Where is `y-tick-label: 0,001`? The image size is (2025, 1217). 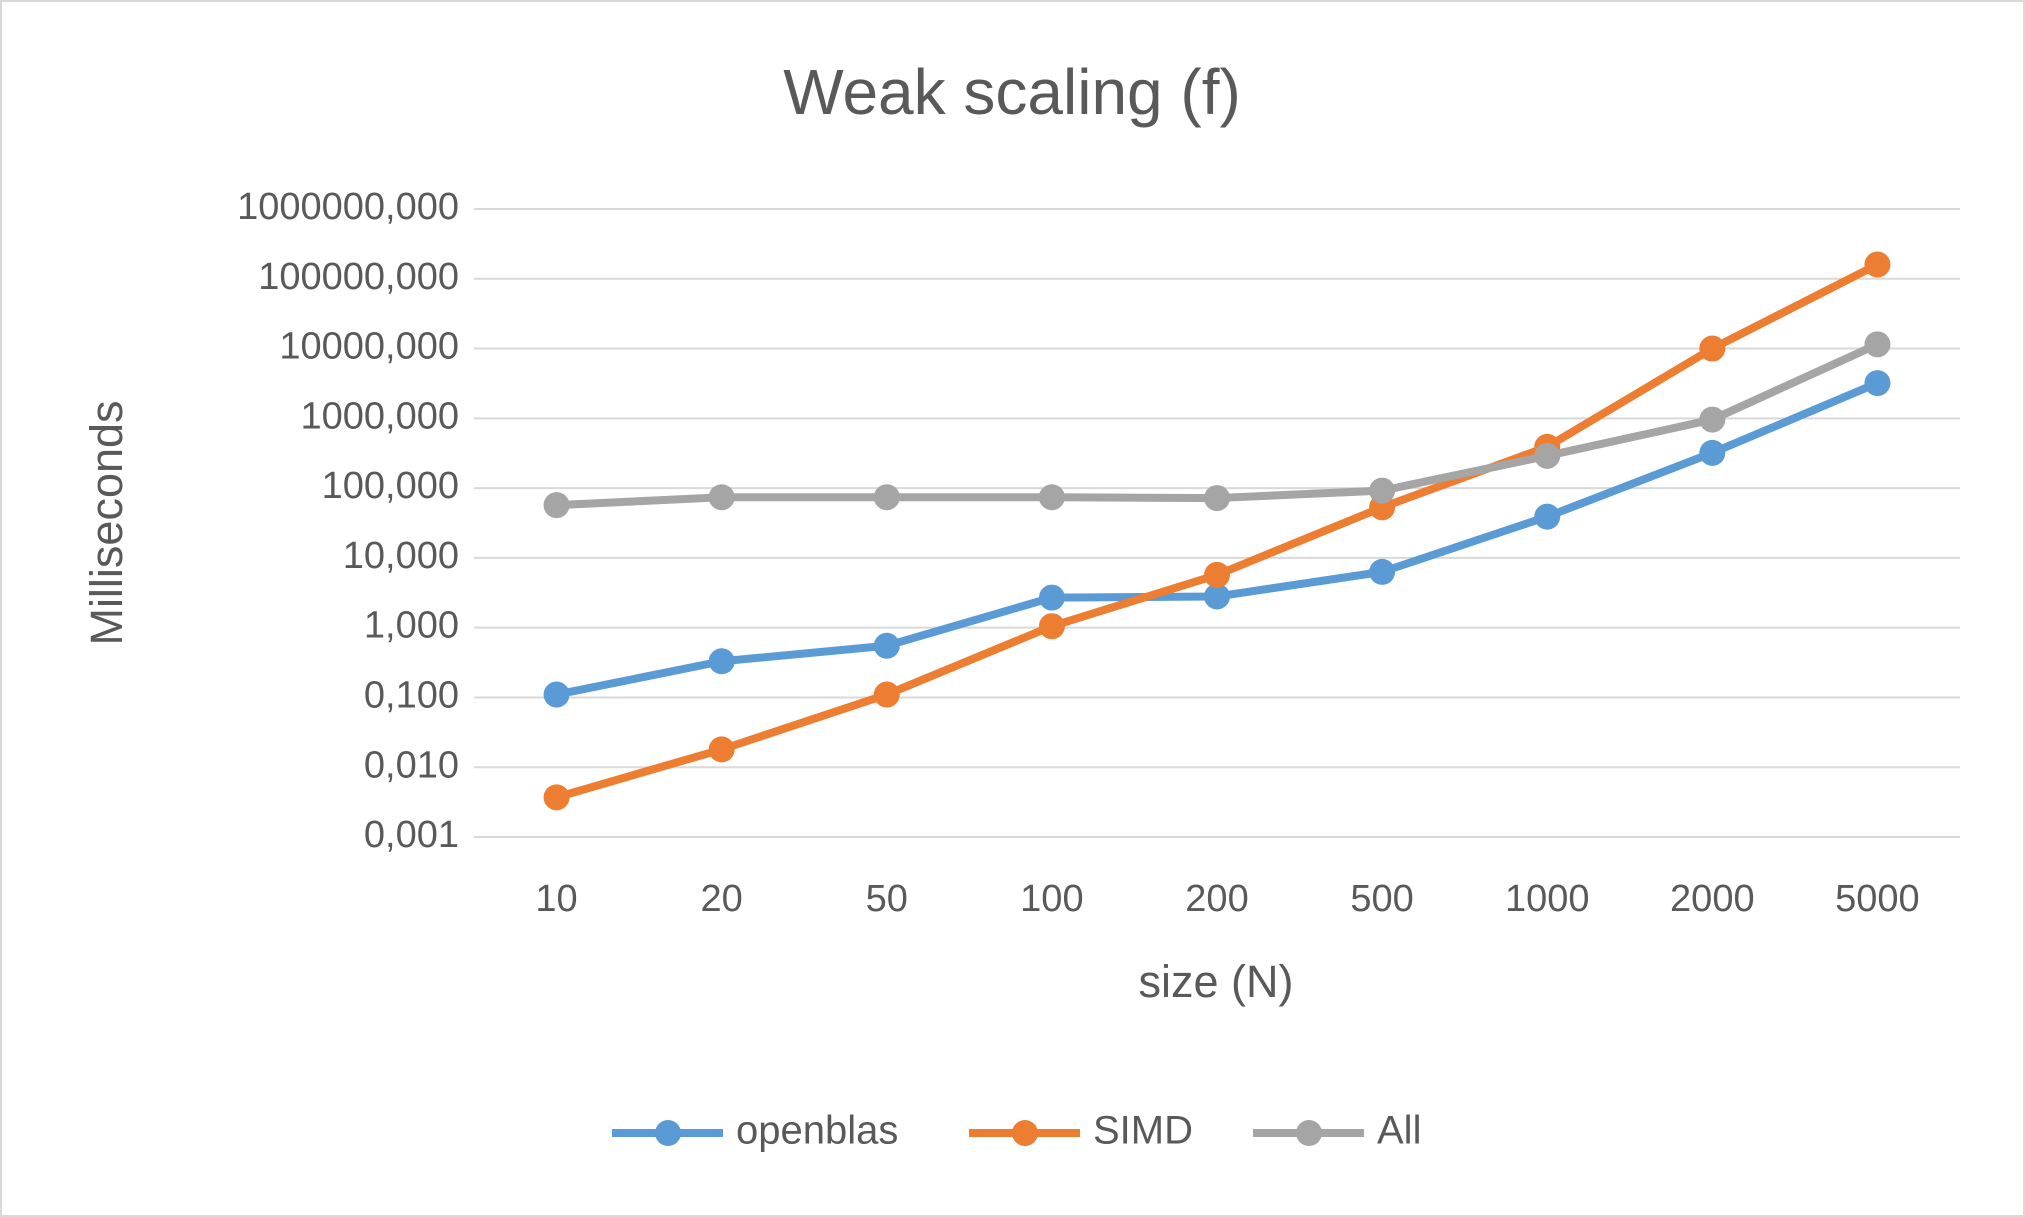 y-tick-label: 0,001 is located at coordinates (411, 835).